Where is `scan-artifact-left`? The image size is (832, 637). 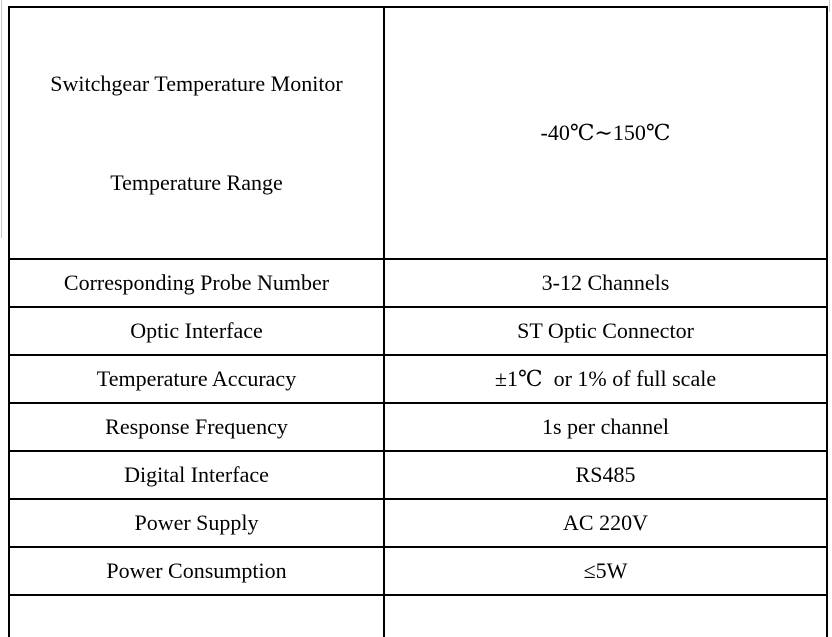 scan-artifact-left is located at coordinates (1, 119).